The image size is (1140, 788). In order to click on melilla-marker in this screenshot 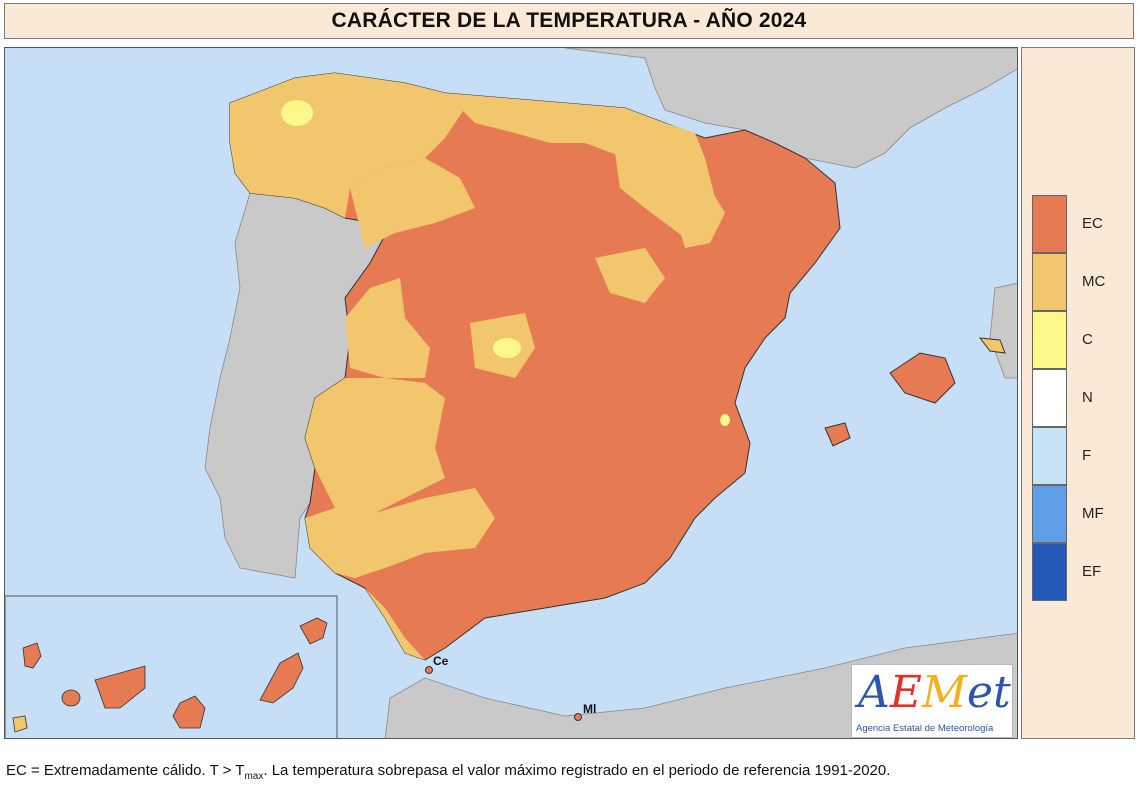, I will do `click(578, 717)`.